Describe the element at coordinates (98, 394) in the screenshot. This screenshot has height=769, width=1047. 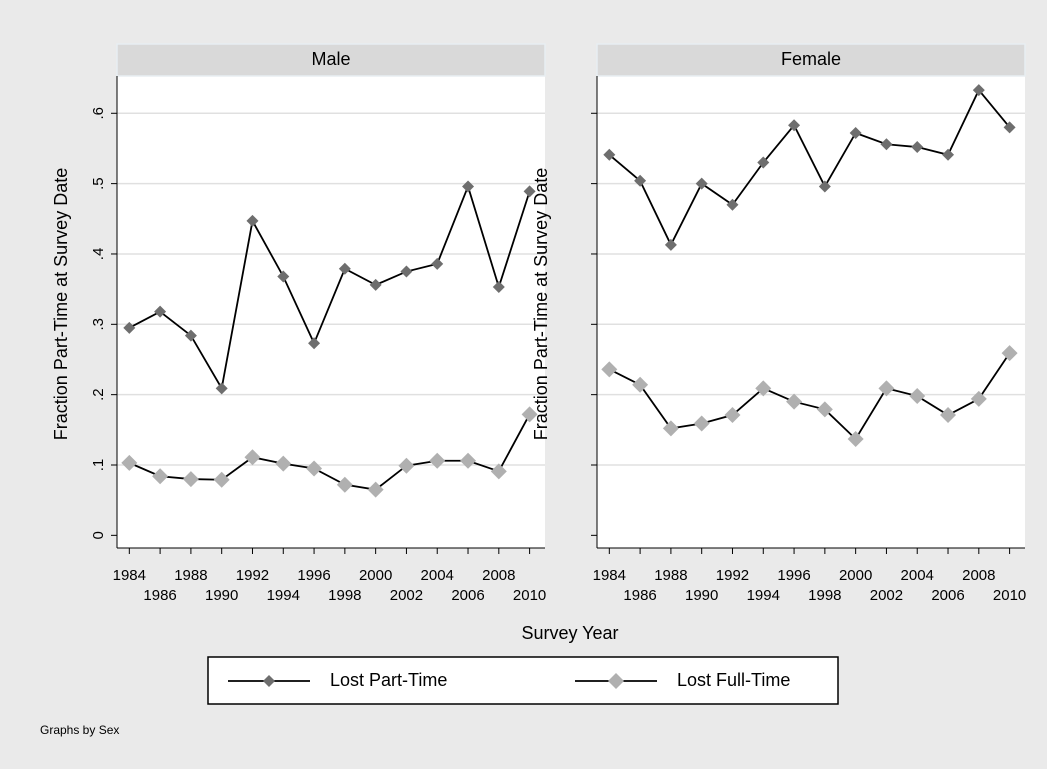
I see `y-tick-label: .2` at that location.